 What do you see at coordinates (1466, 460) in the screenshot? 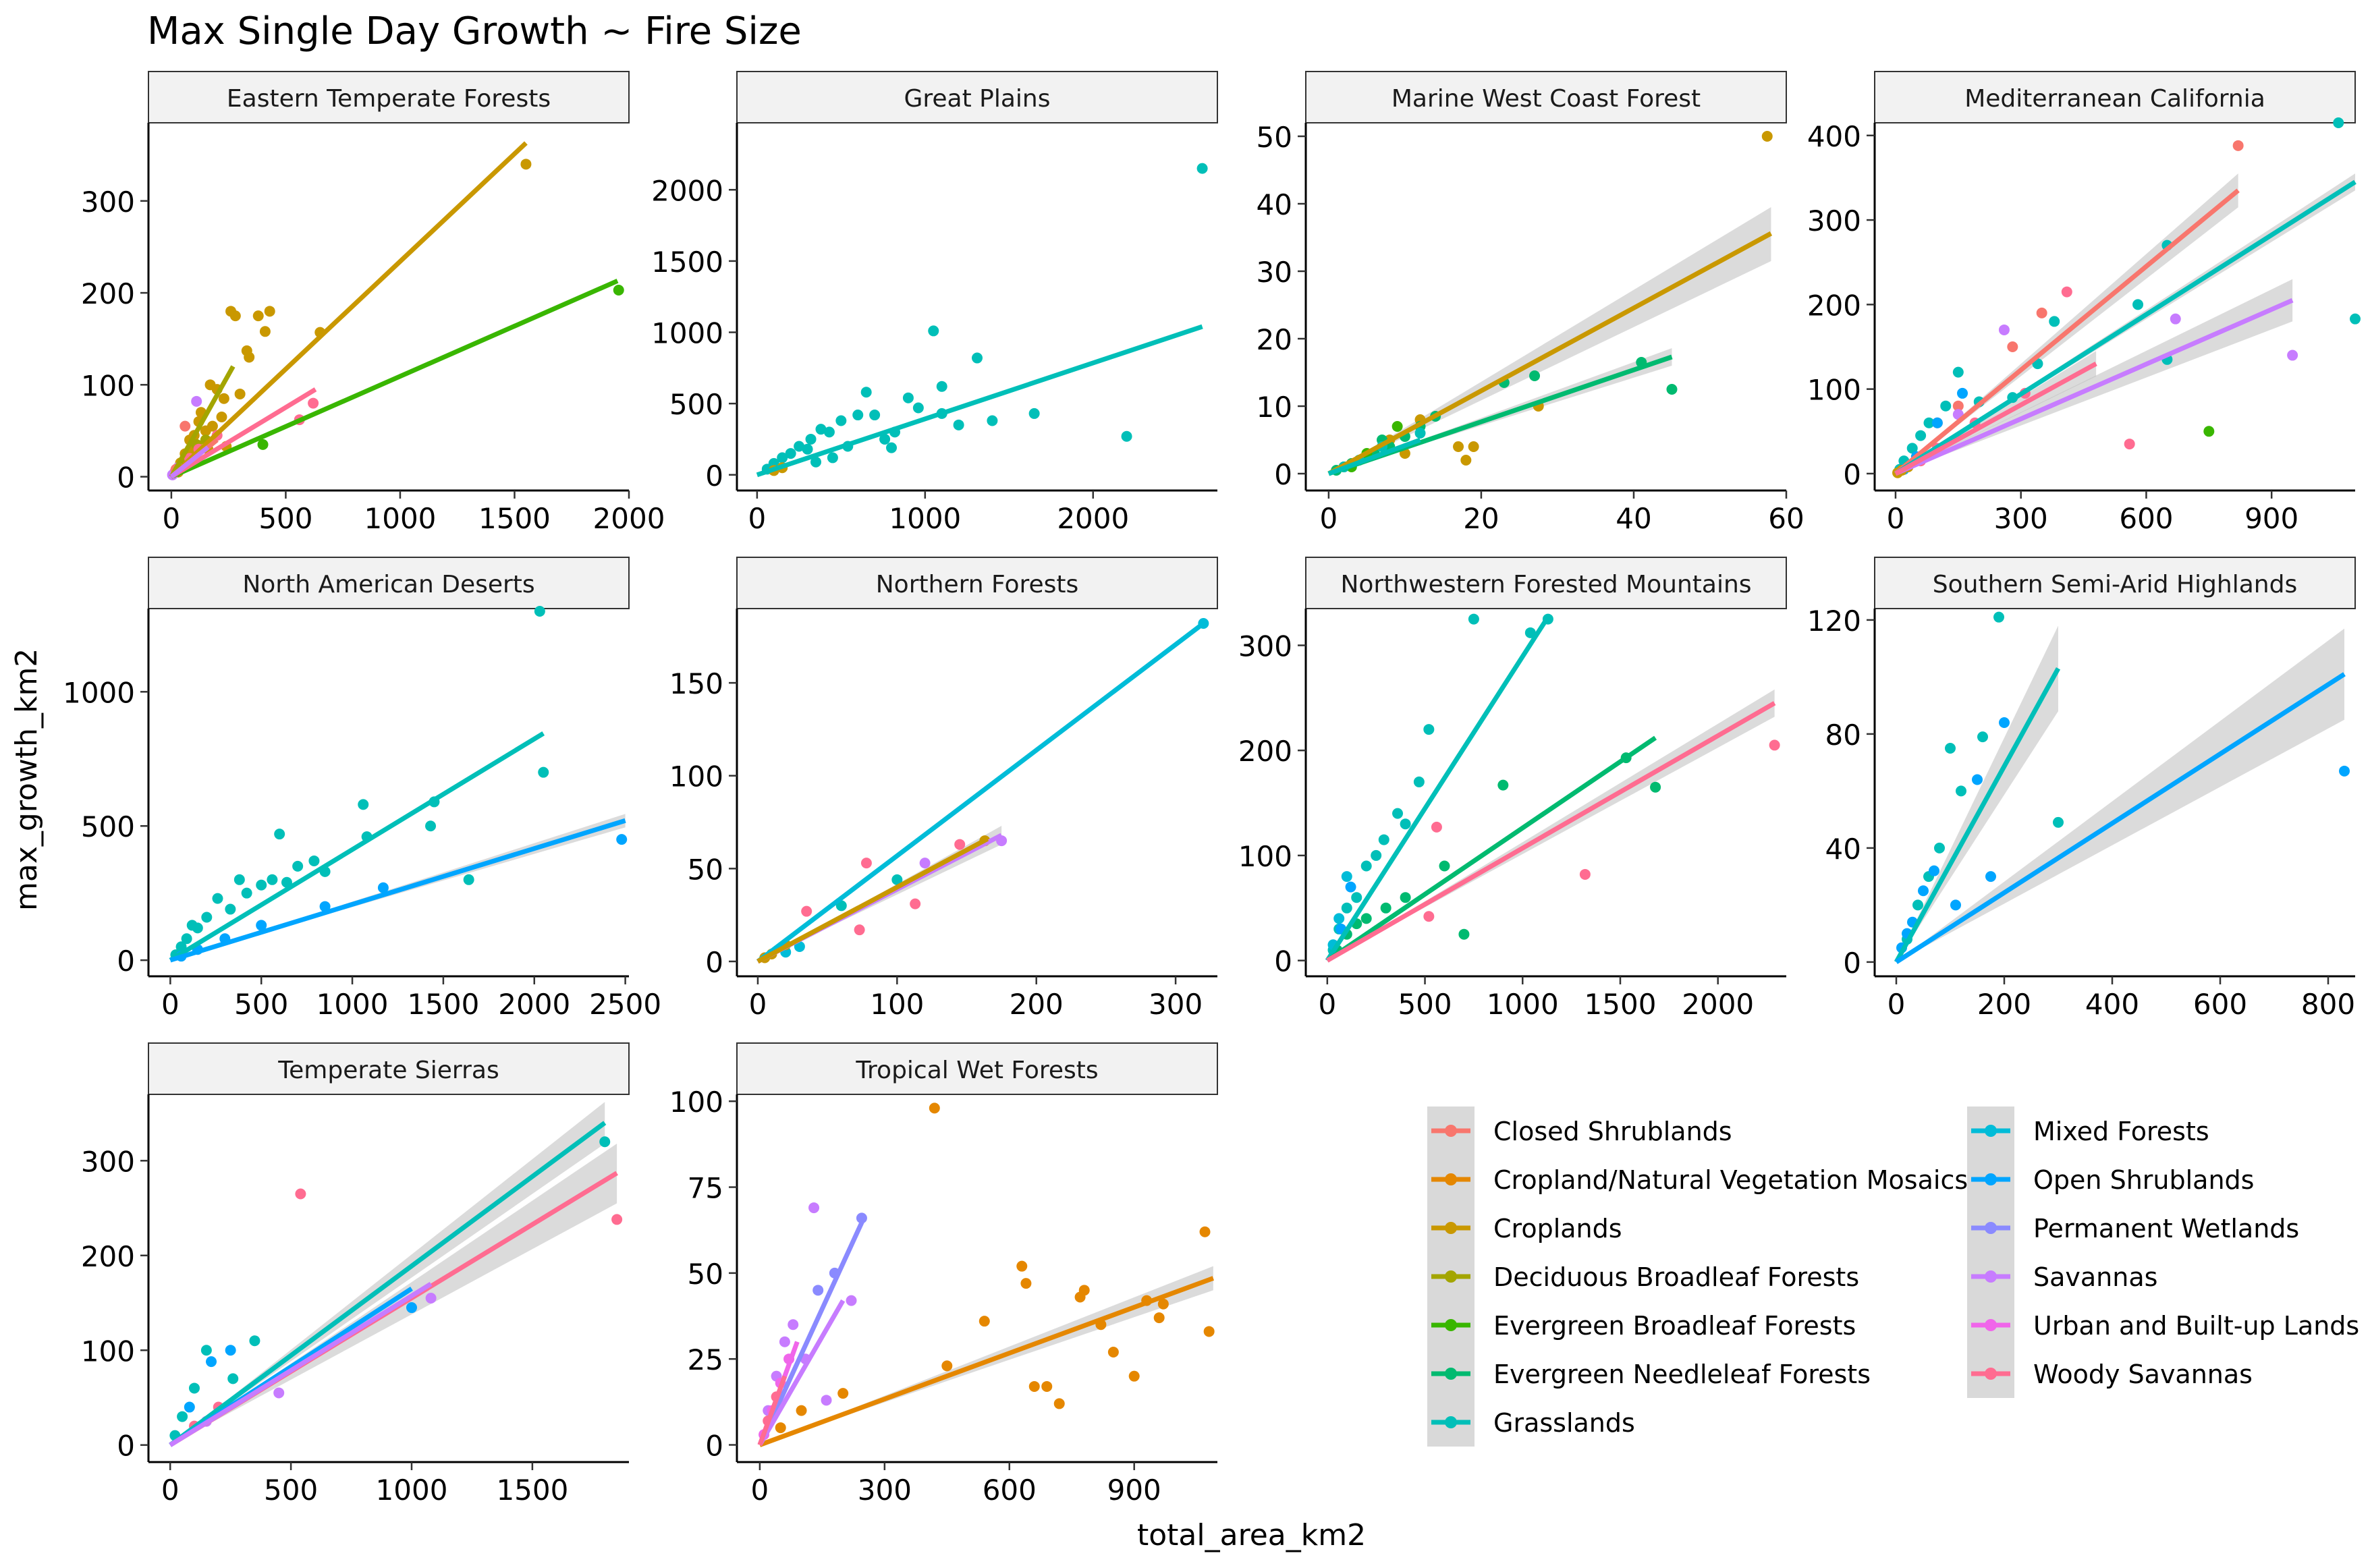
I see `data-point-marine-west-coast-forest-croplands` at bounding box center [1466, 460].